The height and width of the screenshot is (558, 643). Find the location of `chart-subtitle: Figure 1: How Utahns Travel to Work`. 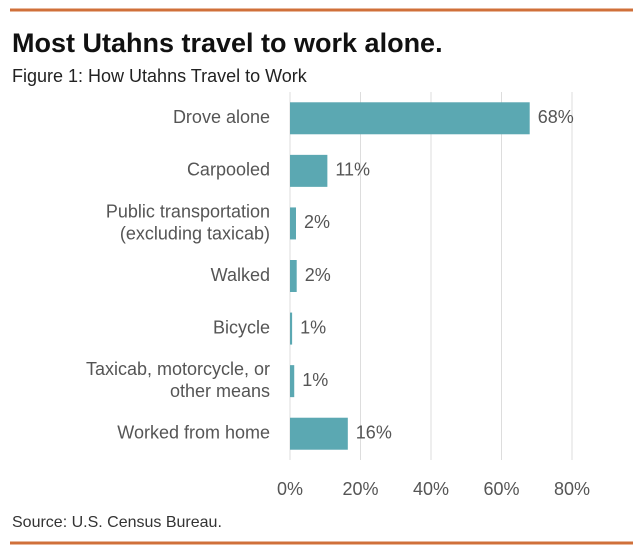

chart-subtitle: Figure 1: How Utahns Travel to Work is located at coordinates (160, 76).